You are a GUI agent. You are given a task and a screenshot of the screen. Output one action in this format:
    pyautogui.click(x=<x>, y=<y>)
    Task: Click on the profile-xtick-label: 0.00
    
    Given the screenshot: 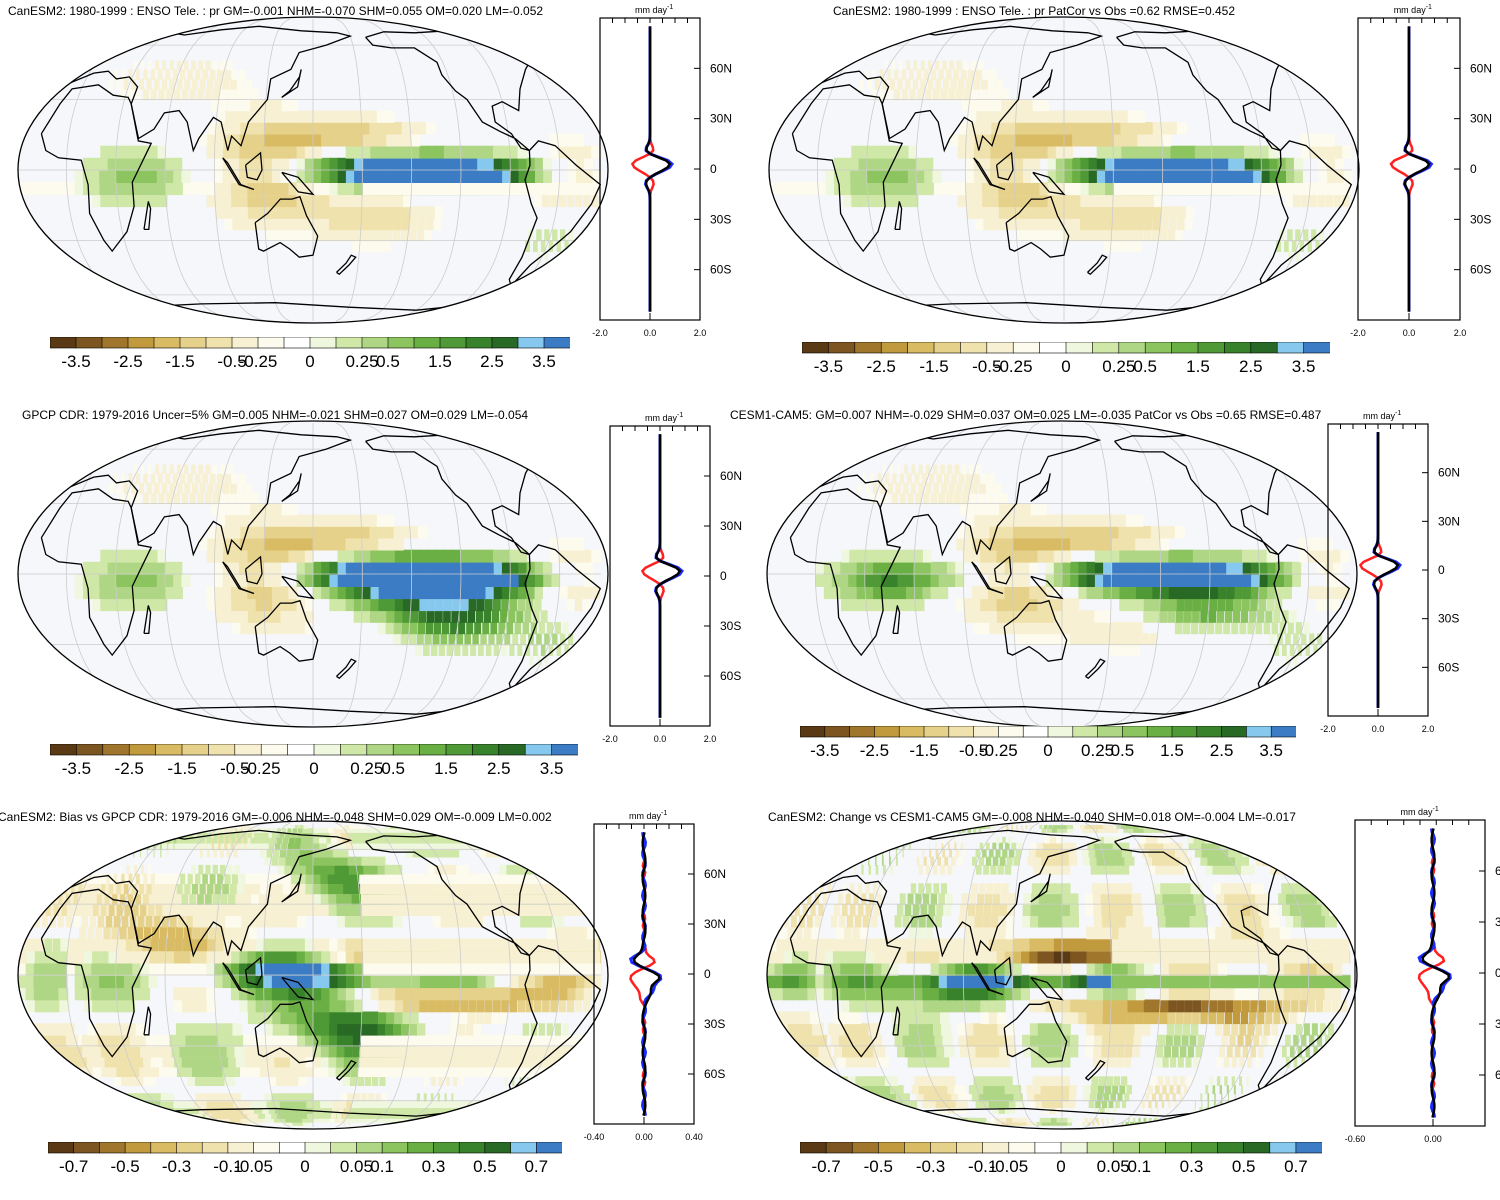 What is the action you would take?
    pyautogui.click(x=1433, y=1139)
    